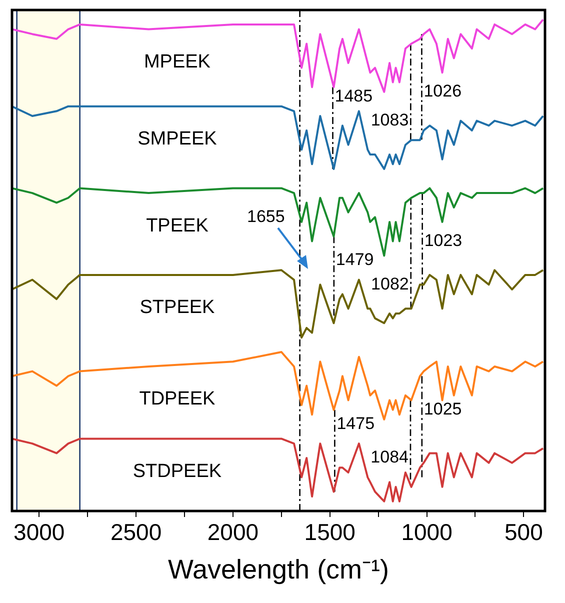 This screenshot has height=603, width=565. Describe the element at coordinates (330, 532) in the screenshot. I see `x-tick-label: 1500` at that location.